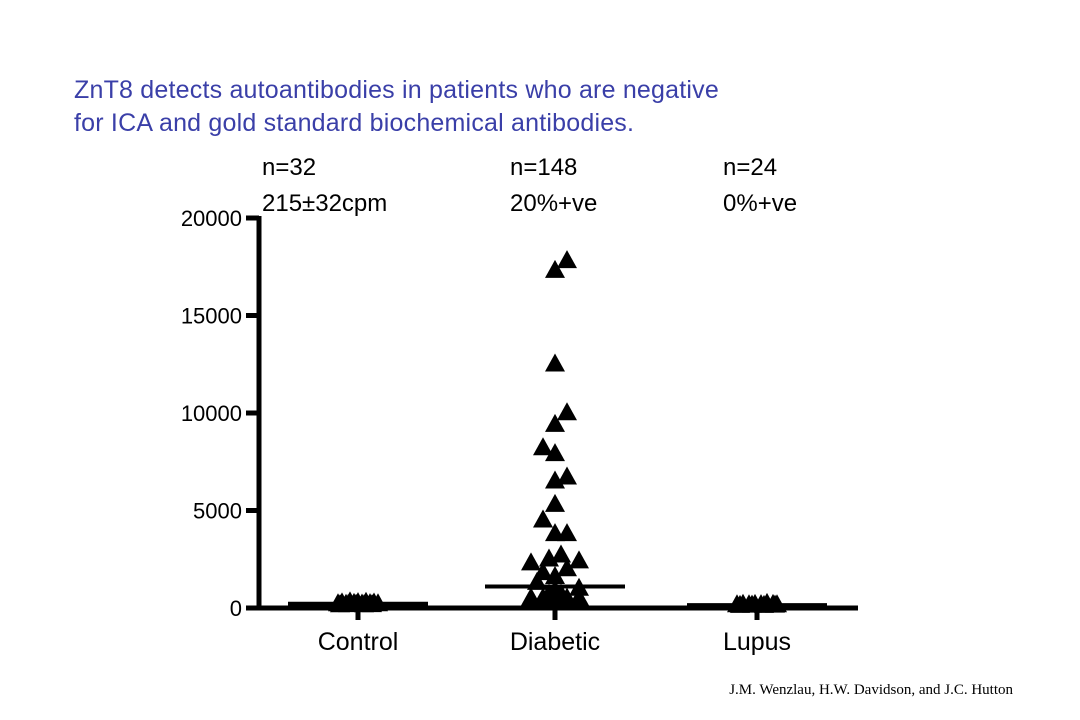  What do you see at coordinates (236, 608) in the screenshot?
I see `y-tick-label-0: 0` at bounding box center [236, 608].